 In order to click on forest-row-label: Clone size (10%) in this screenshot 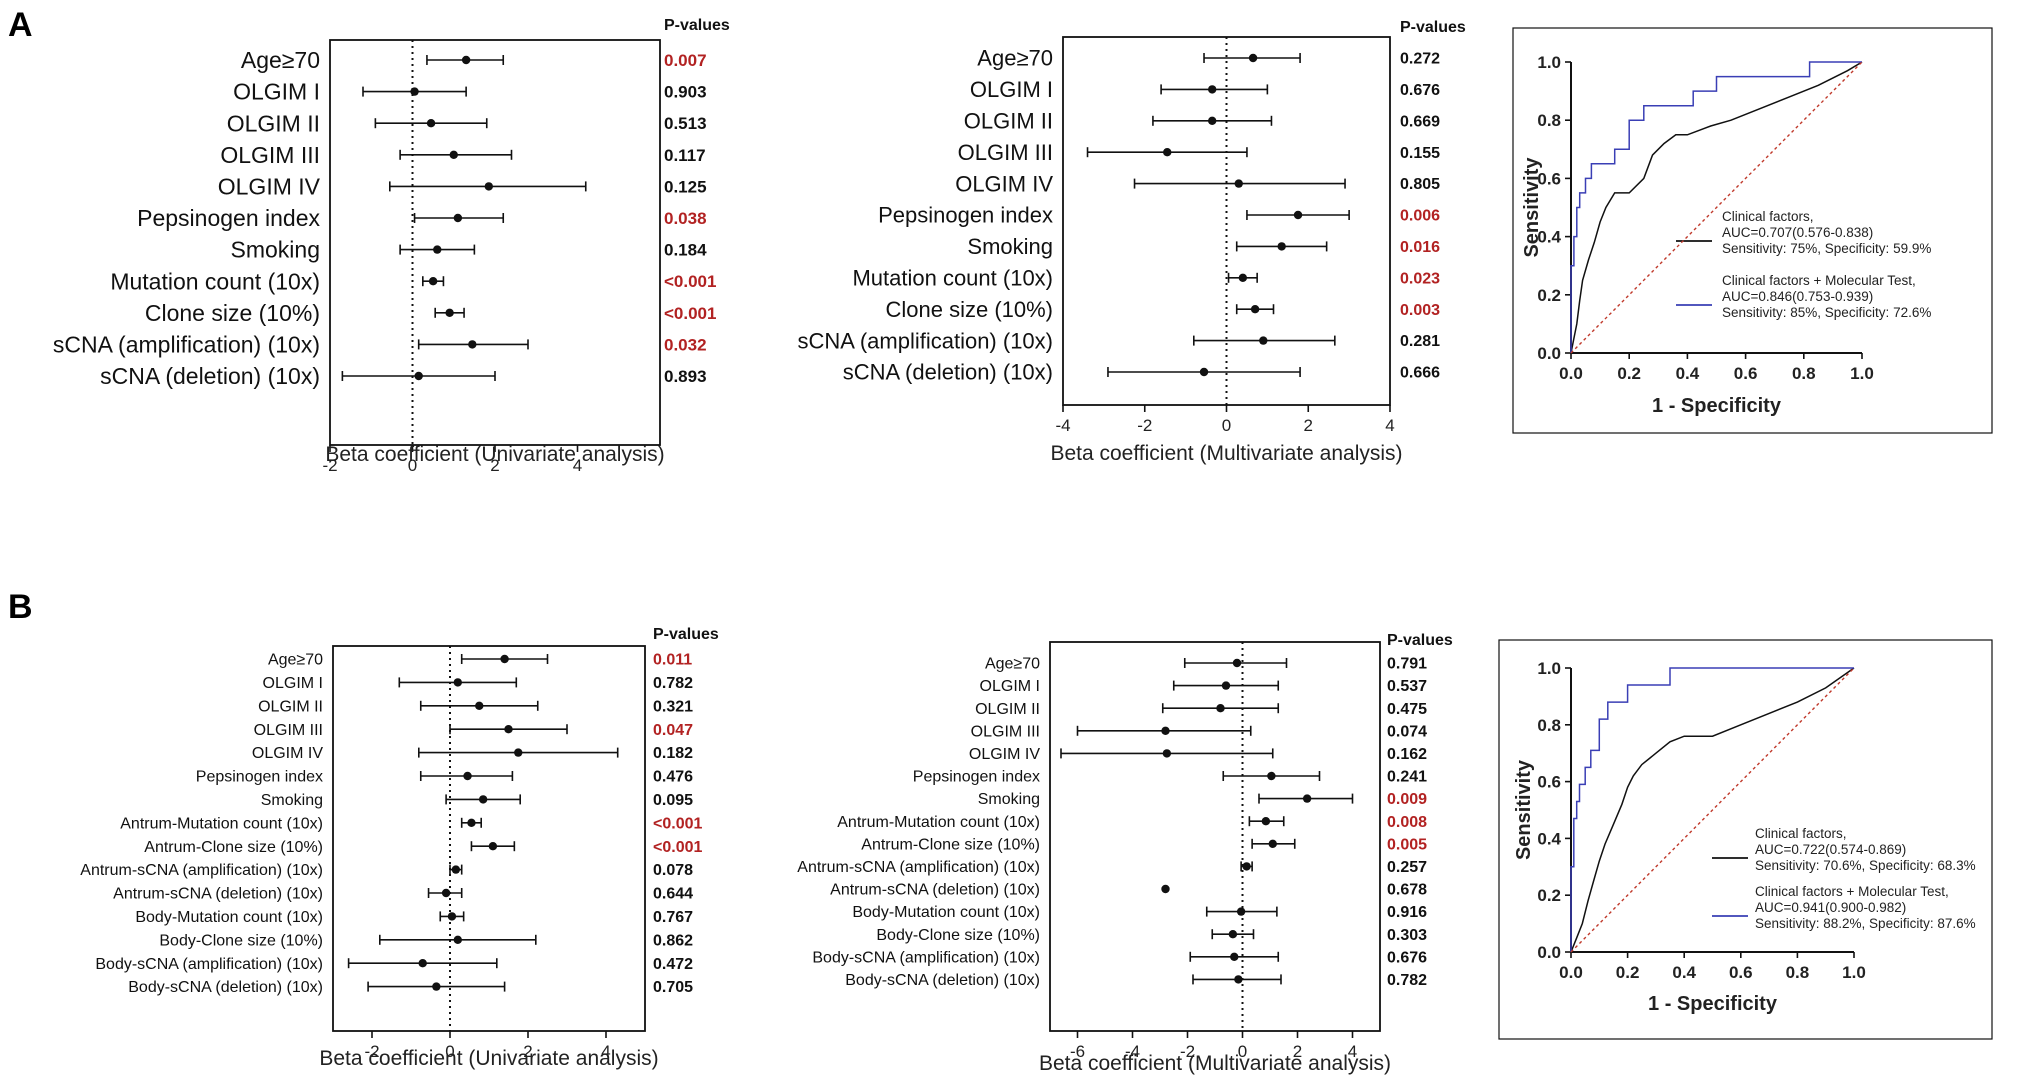, I will do `click(969, 309)`.